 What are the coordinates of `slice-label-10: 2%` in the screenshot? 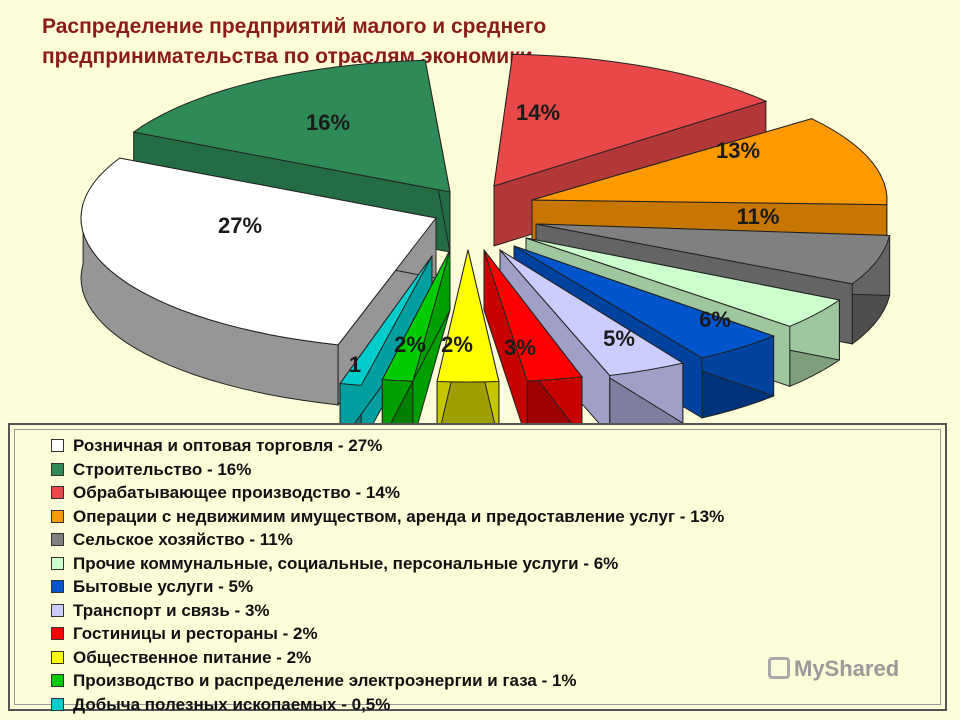 It's located at (410, 344).